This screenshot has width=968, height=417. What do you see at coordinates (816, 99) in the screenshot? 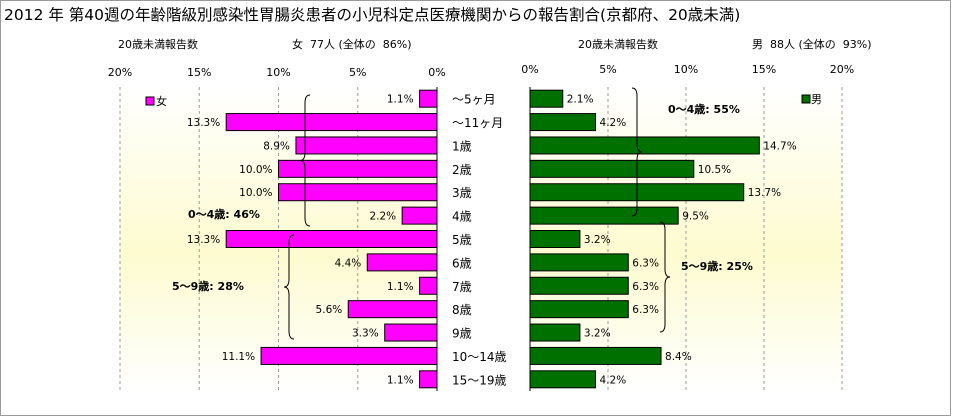
I see `right-legend-label: 男` at bounding box center [816, 99].